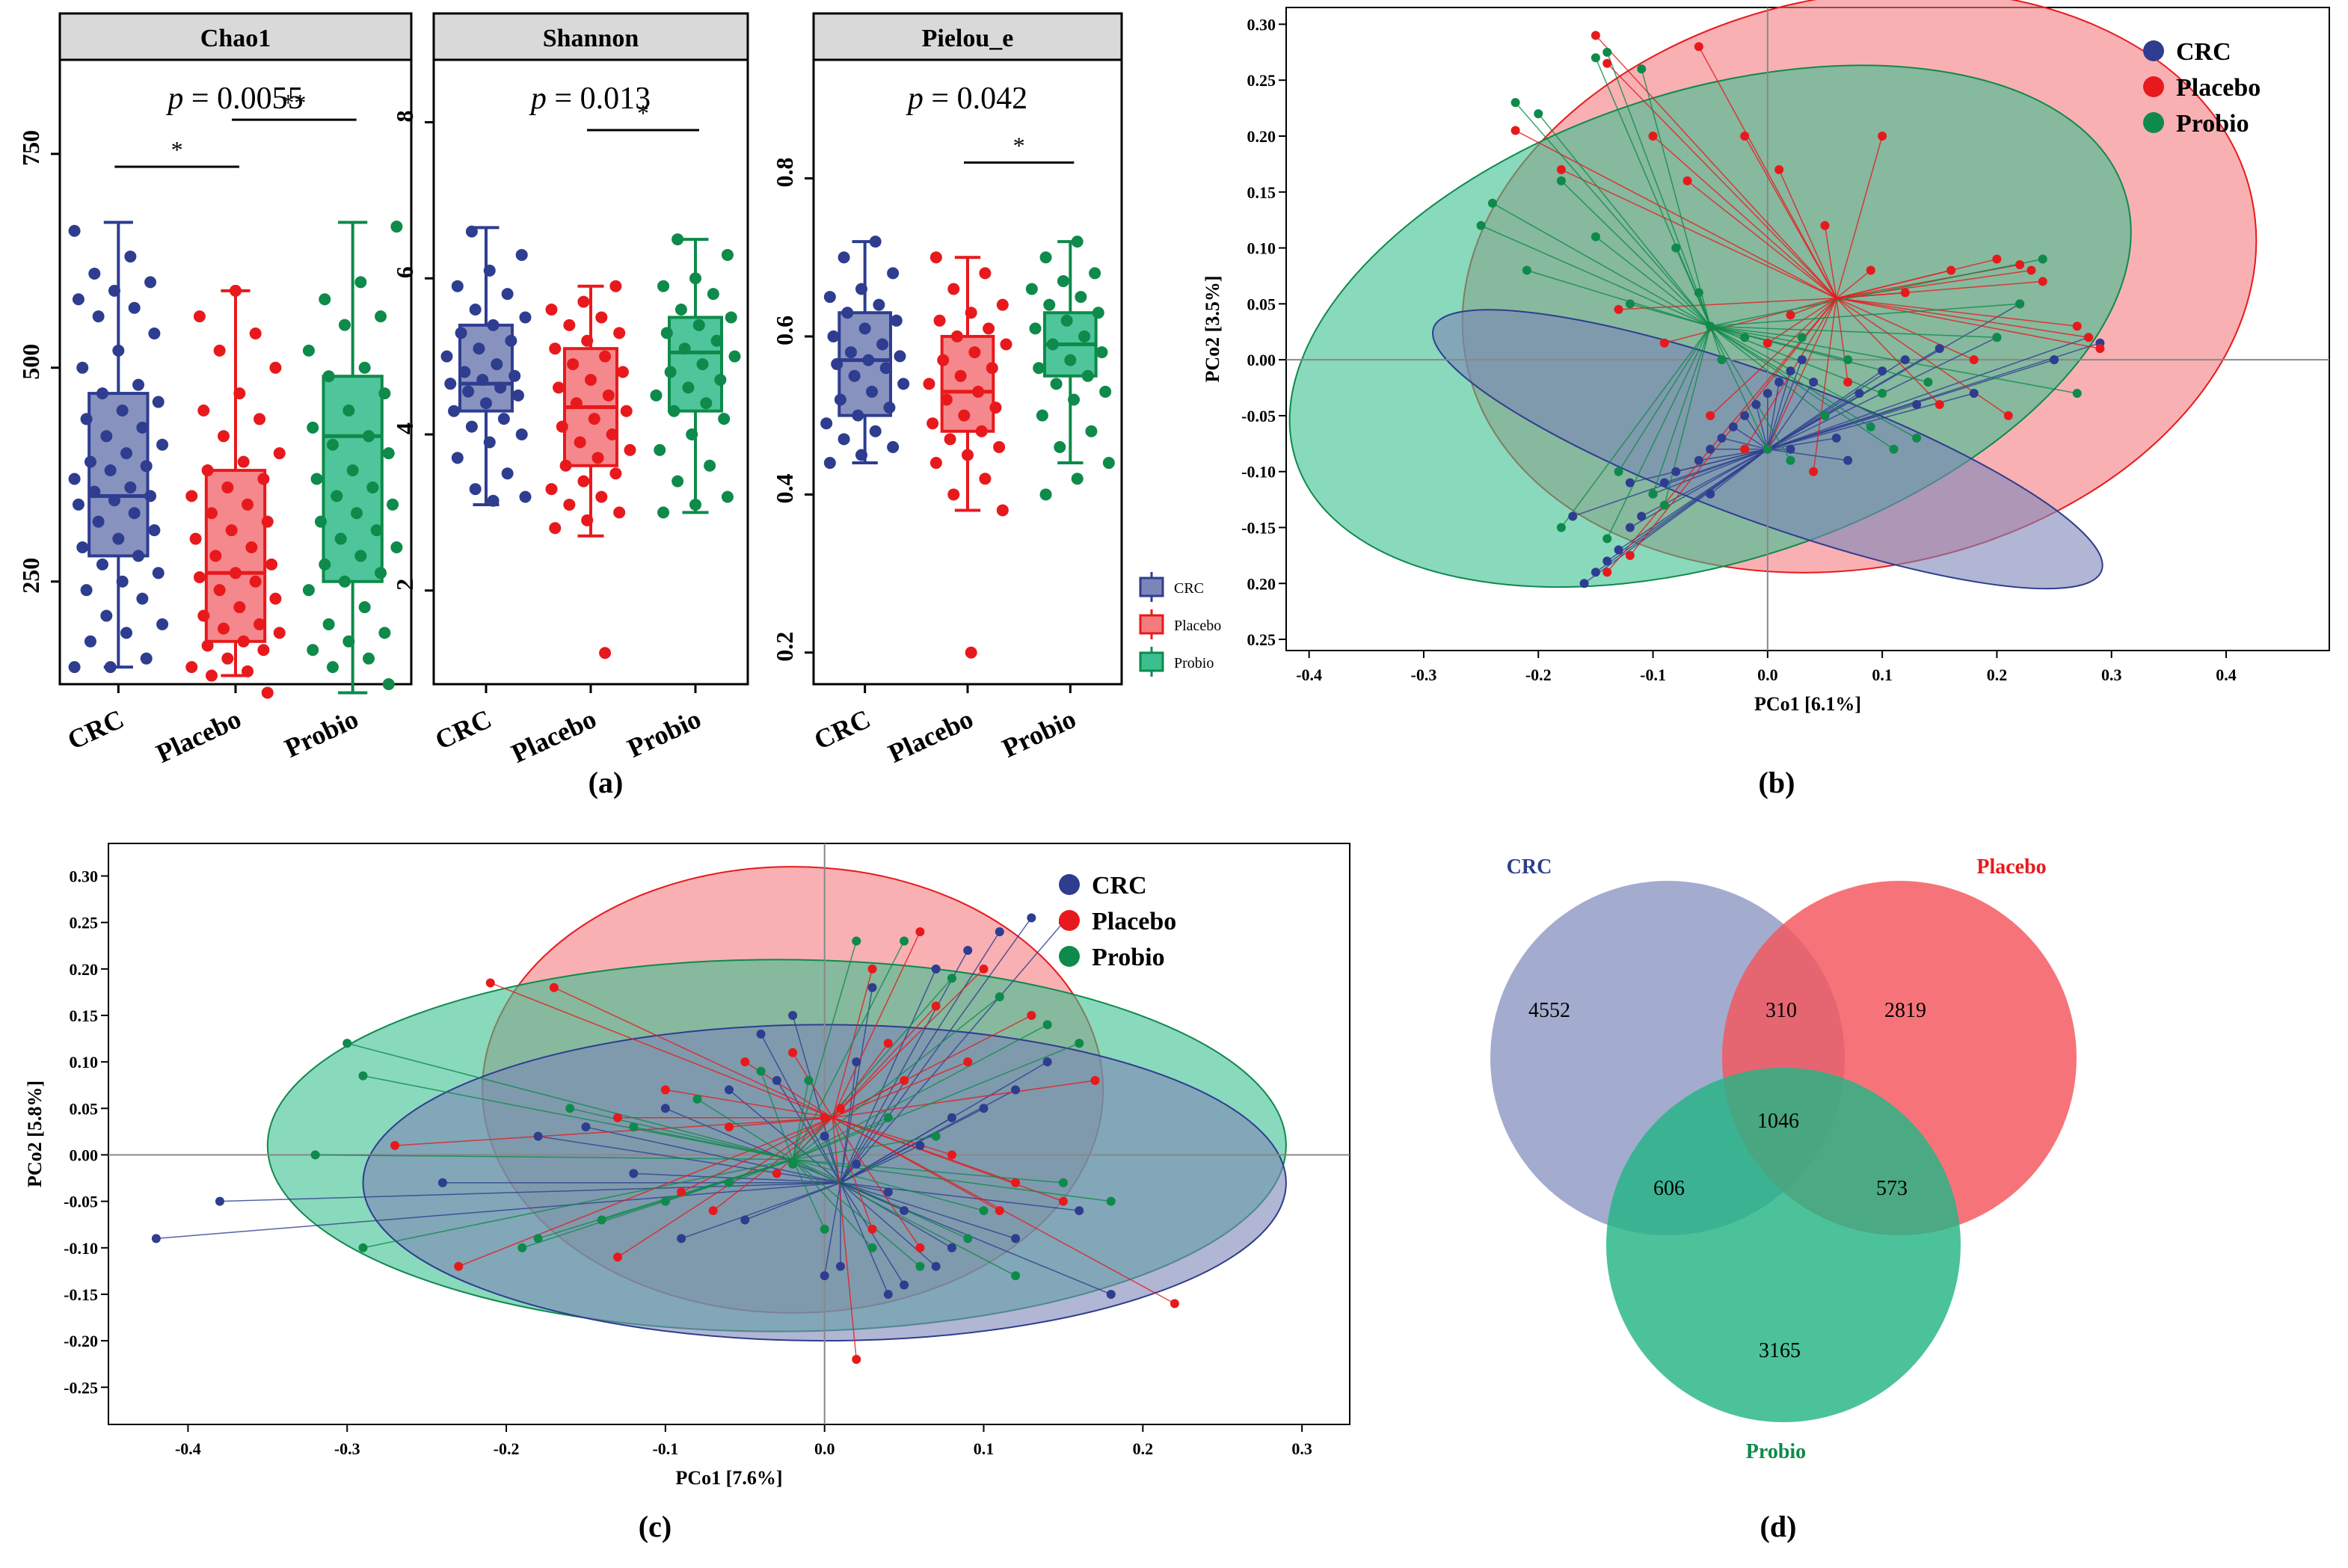 The width and height of the screenshot is (2348, 1568). I want to click on ytick-label: 0.10, so click(1261, 248).